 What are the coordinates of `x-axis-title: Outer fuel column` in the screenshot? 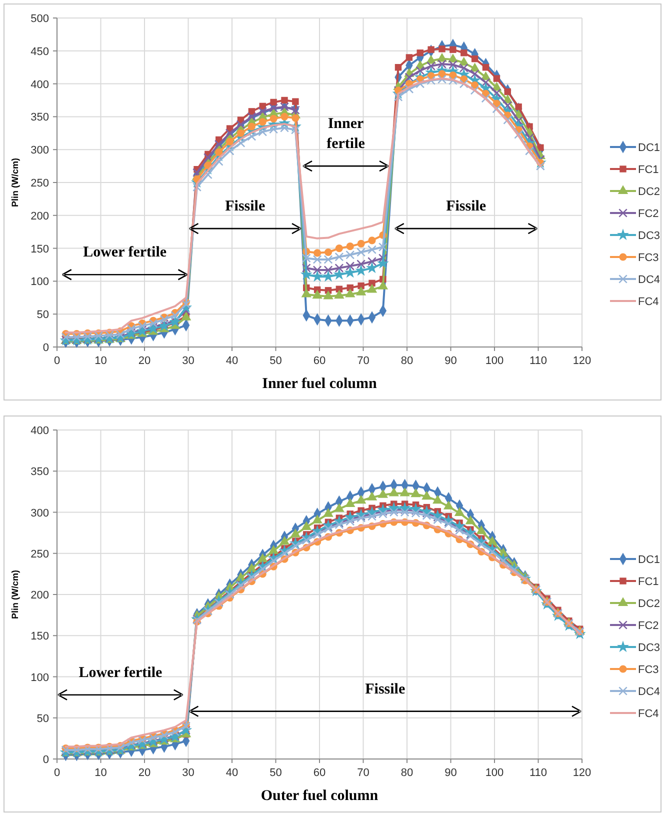 It's located at (319, 796).